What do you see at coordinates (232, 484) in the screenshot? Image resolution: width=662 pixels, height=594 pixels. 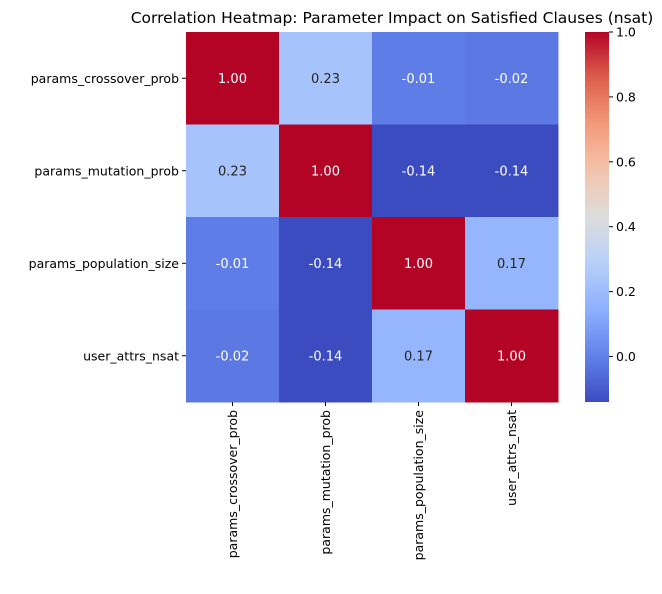 I see `x-tick-label: params_crossover_prob` at bounding box center [232, 484].